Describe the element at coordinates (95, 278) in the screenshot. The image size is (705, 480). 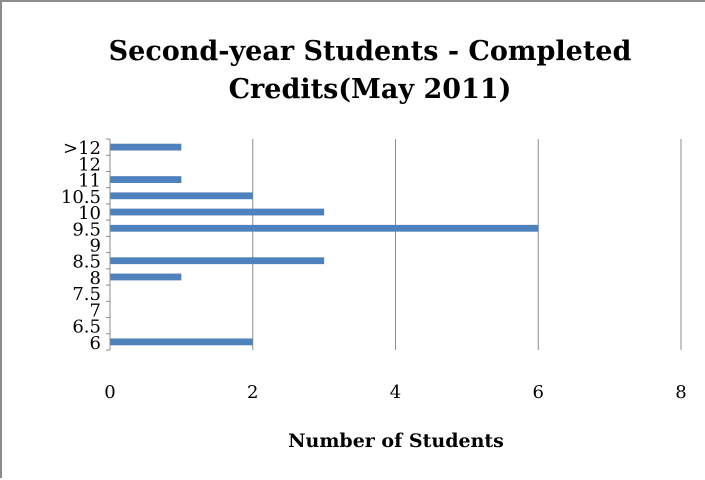
I see `y-tick-label: 8` at that location.